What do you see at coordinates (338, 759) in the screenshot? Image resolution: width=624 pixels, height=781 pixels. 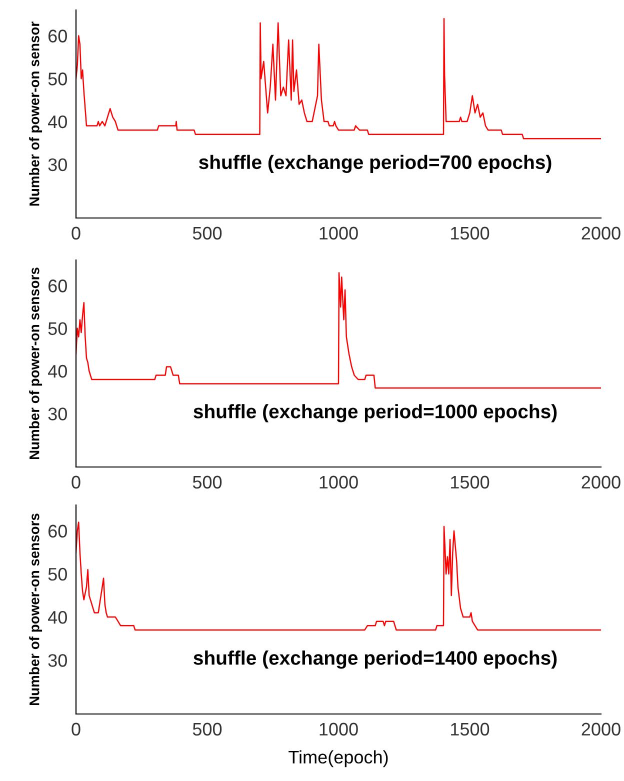 I see `x-axis-title: Time(epoch)` at bounding box center [338, 759].